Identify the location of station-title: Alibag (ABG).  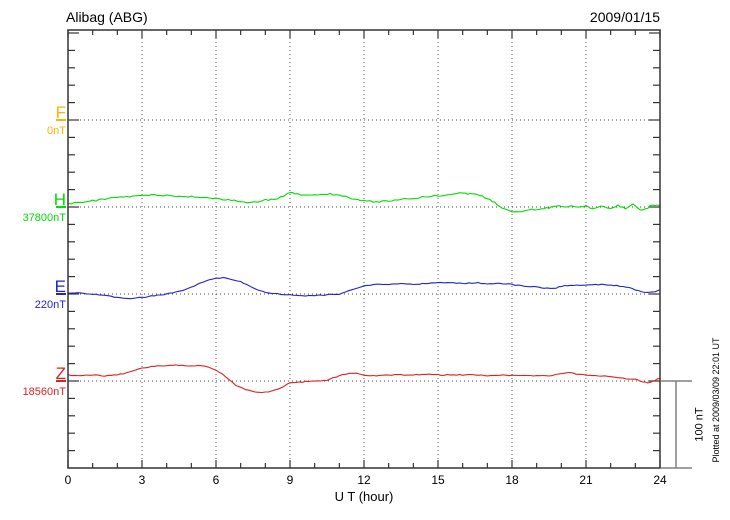
(107, 17).